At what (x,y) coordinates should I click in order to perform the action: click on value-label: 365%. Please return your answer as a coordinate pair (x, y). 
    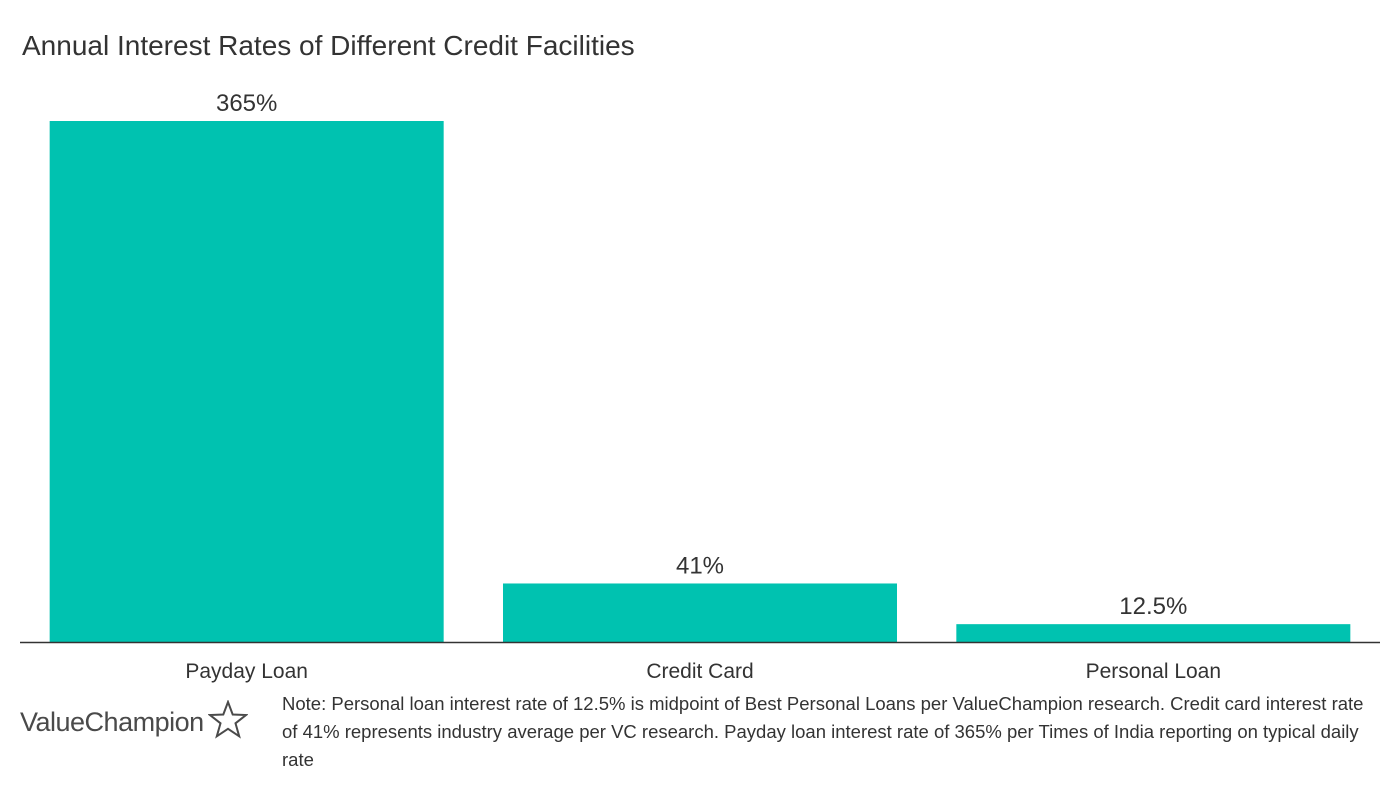
    Looking at the image, I should click on (246, 103).